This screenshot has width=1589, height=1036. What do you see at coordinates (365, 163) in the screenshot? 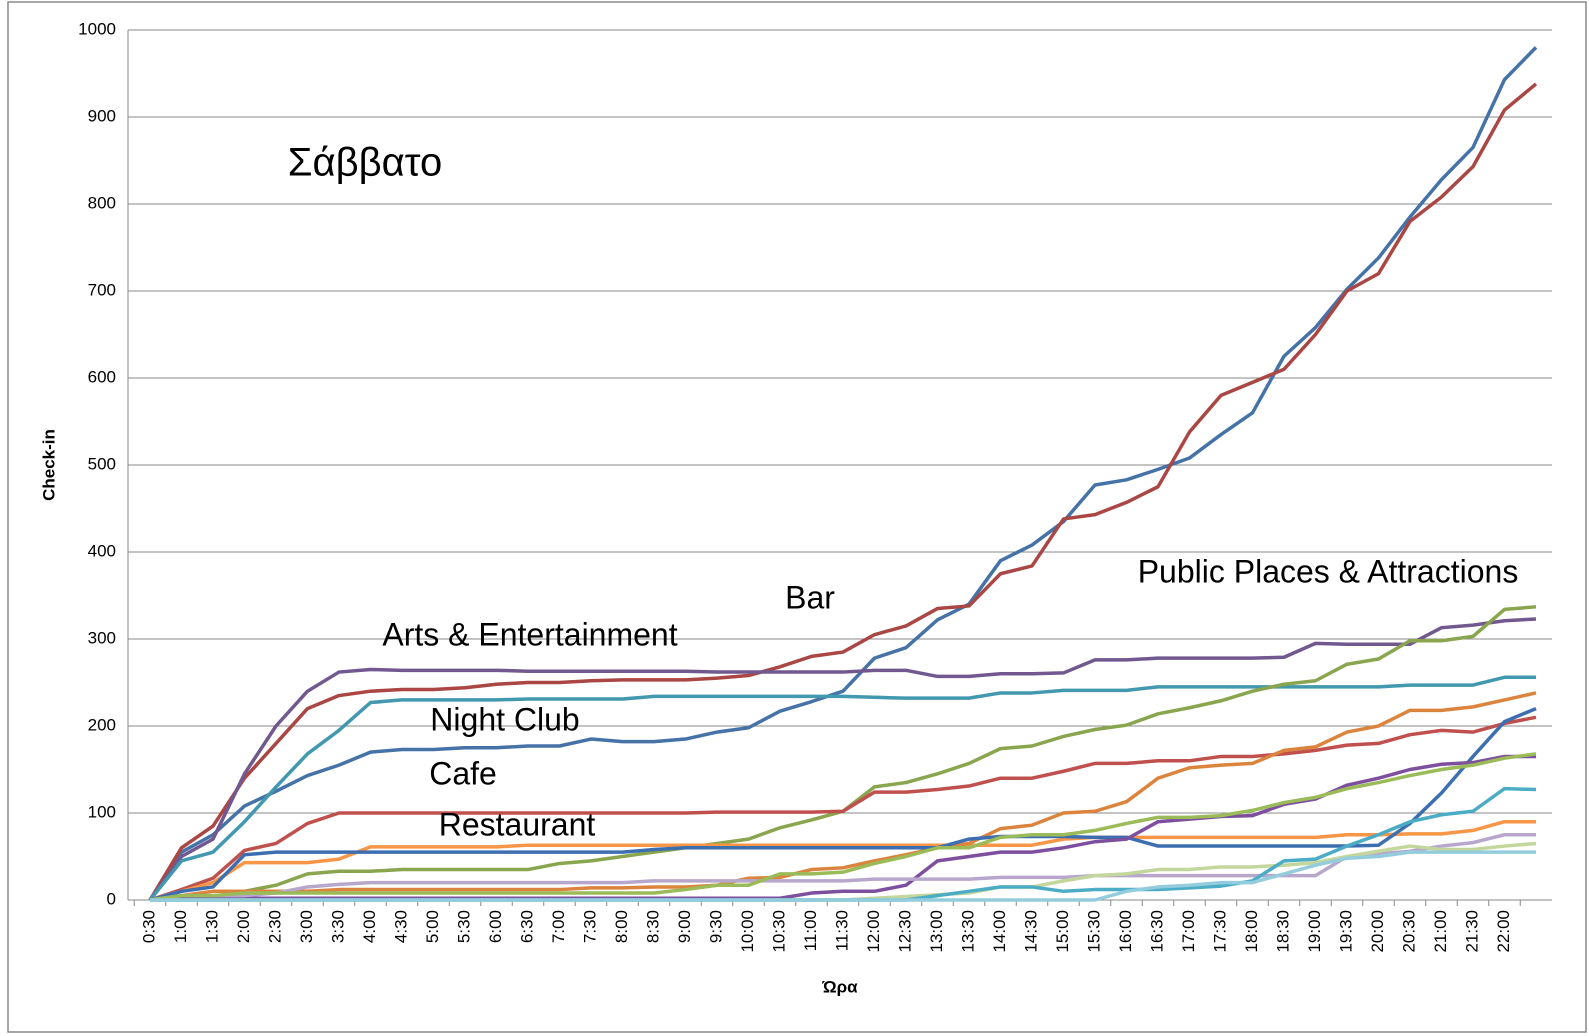
I see `annotation: Σάββατο` at bounding box center [365, 163].